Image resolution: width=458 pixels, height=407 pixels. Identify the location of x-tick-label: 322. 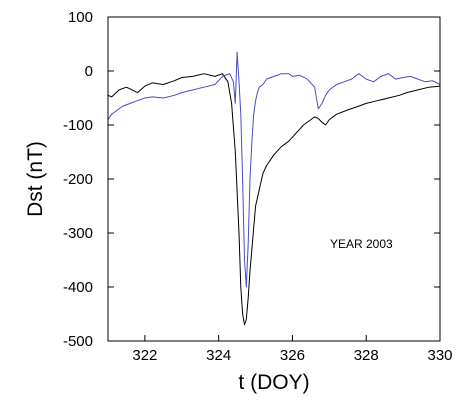
(144, 355).